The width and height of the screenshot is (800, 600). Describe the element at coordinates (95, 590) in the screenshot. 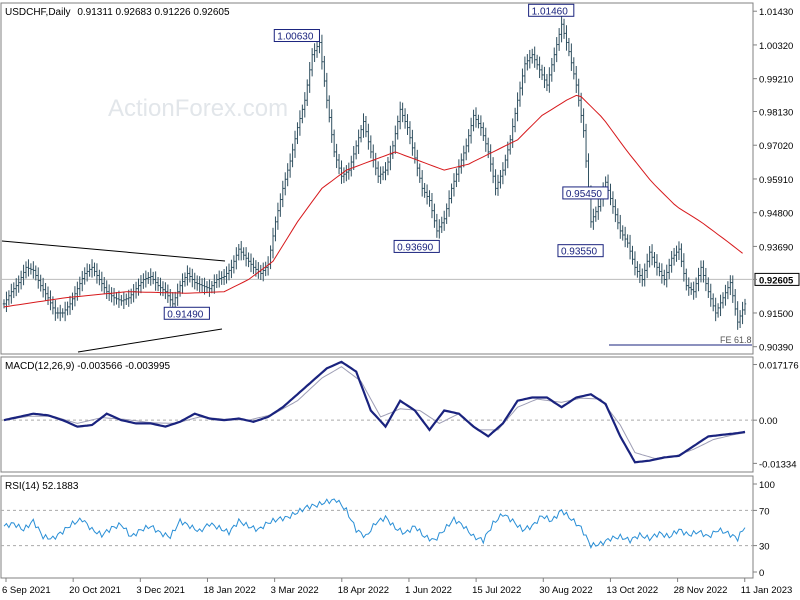

I see `date-tick-label: 20 Oct 2021` at that location.